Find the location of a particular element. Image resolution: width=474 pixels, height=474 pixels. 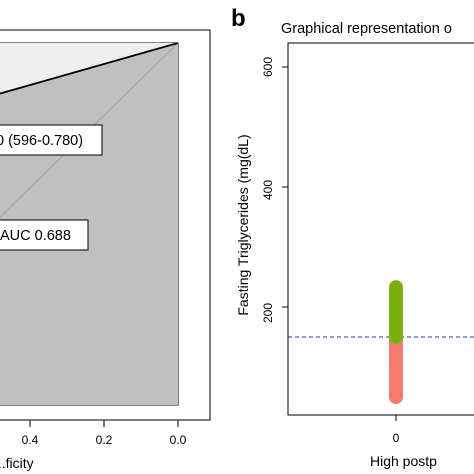

scatter-title: Graphical representation o is located at coordinates (366, 29).